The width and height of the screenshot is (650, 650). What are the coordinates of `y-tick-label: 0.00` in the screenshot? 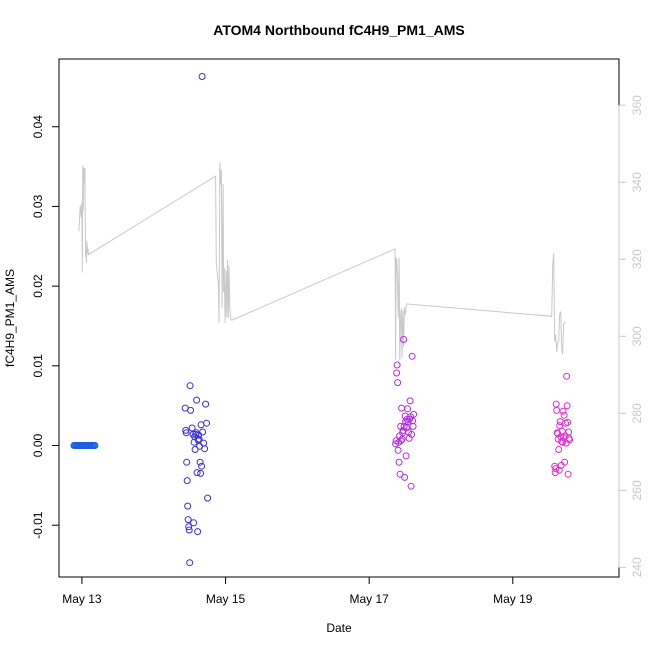 It's located at (38, 446).